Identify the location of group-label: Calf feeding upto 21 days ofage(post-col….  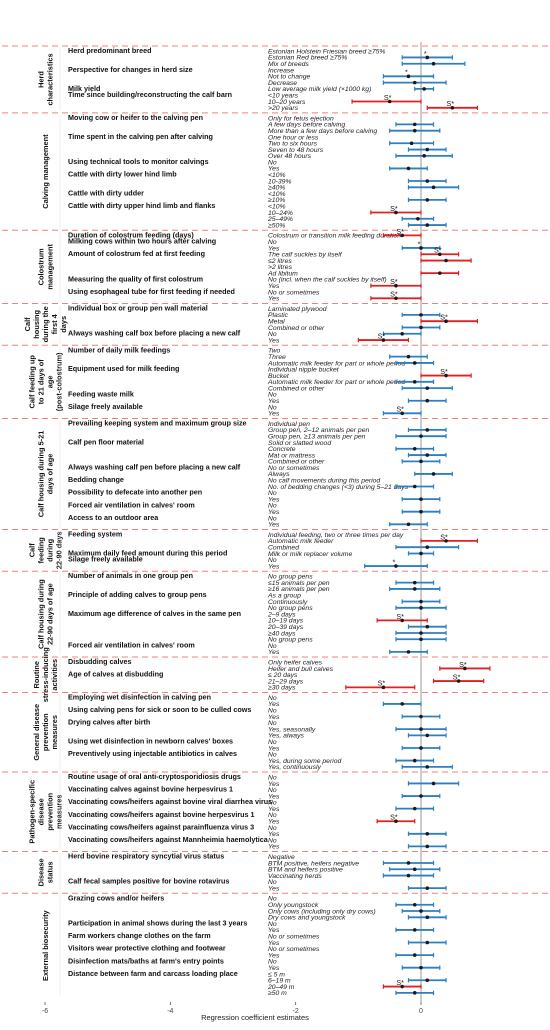
(46, 381).